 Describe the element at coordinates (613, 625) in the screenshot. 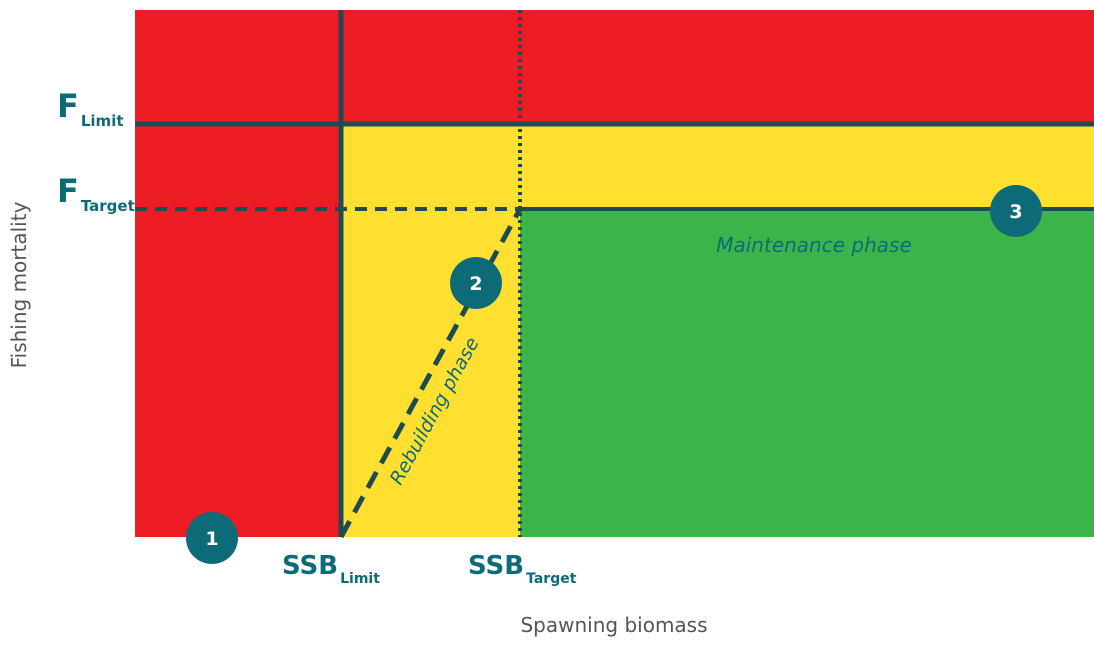

I see `x-axis-title: Spawning biomass` at that location.